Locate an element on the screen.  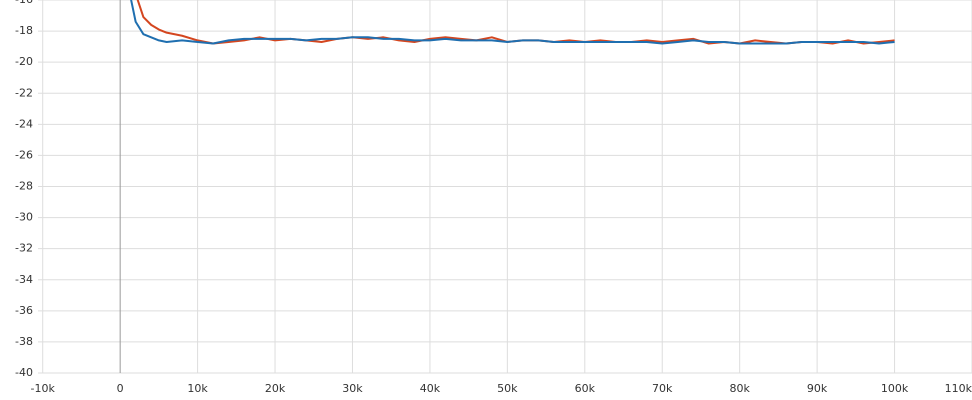
y-tick-label: -34 is located at coordinates (24, 279).